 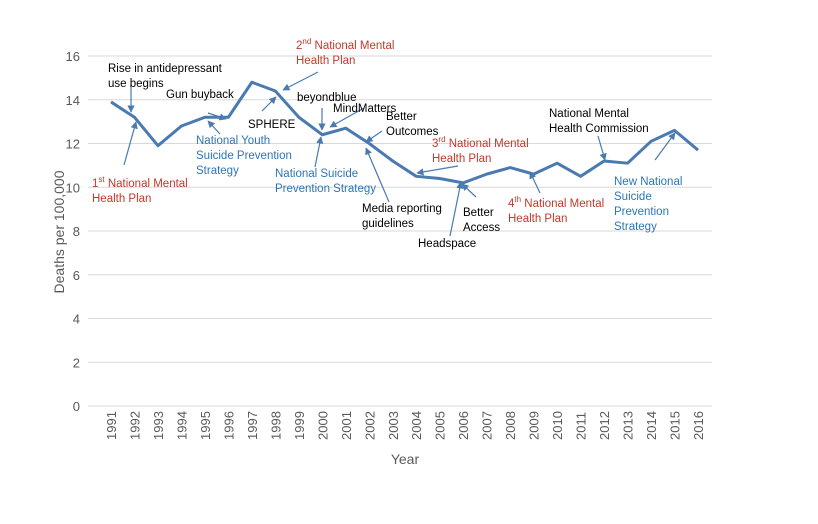 I want to click on annotation-text: National Youth, so click(x=233, y=141).